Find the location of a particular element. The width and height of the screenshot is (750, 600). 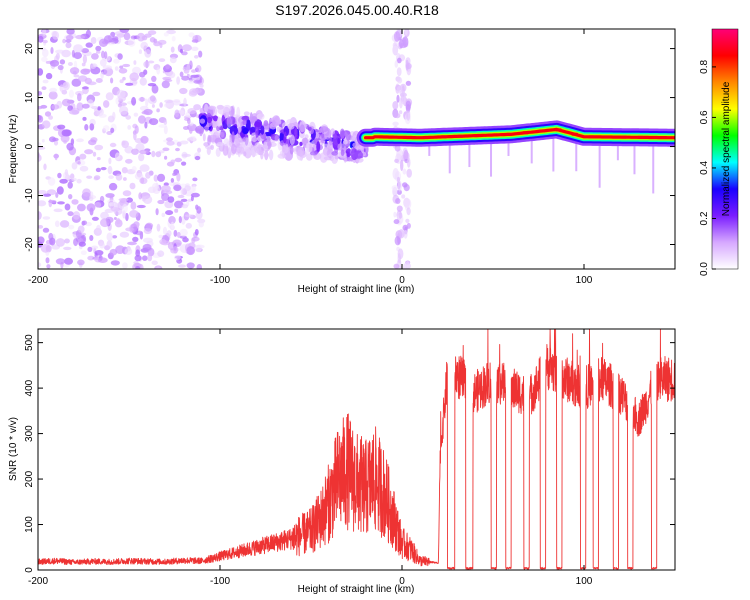

spectrogram-xtick-label: -200 is located at coordinates (38, 280).